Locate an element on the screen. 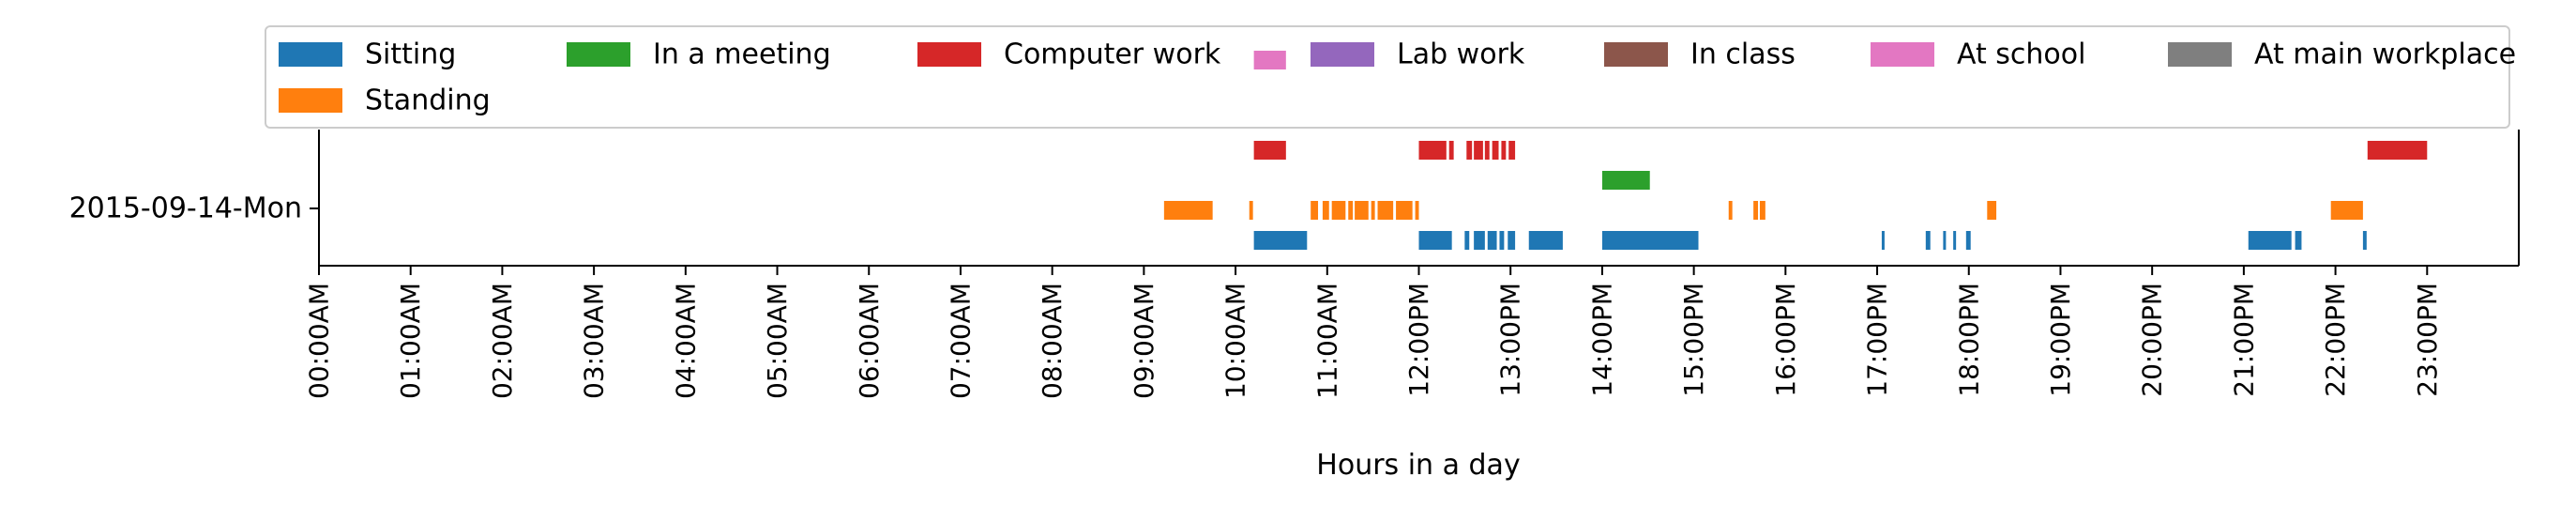 This screenshot has width=2576, height=507. legend-swatch-at-school is located at coordinates (1902, 55).